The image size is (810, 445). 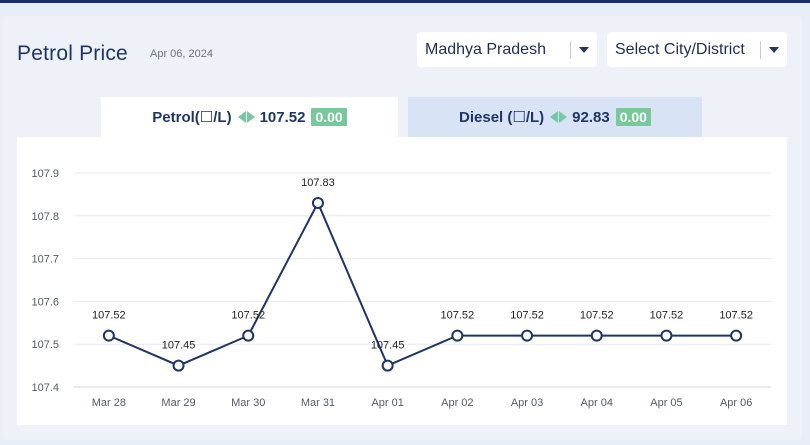 I want to click on x-tick-label: Mar 28, so click(x=109, y=403).